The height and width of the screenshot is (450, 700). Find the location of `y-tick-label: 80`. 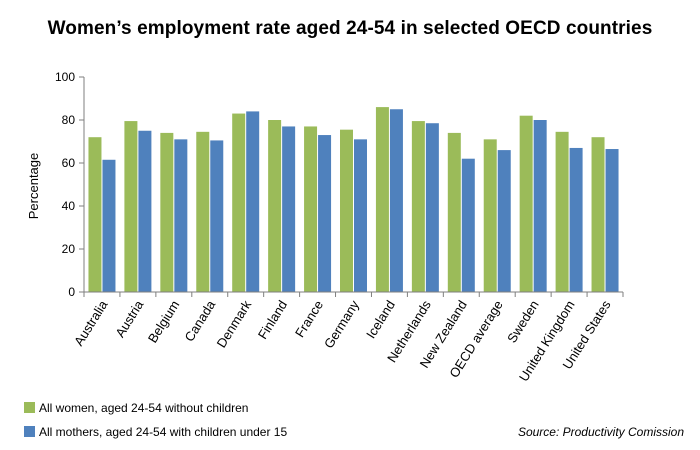

y-tick-label: 80 is located at coordinates (69, 120).